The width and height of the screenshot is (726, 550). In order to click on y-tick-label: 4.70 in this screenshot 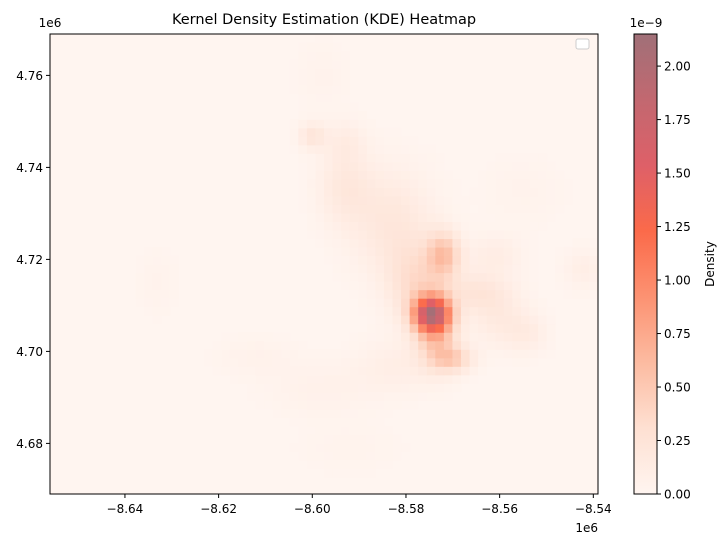, I will do `click(29, 352)`.